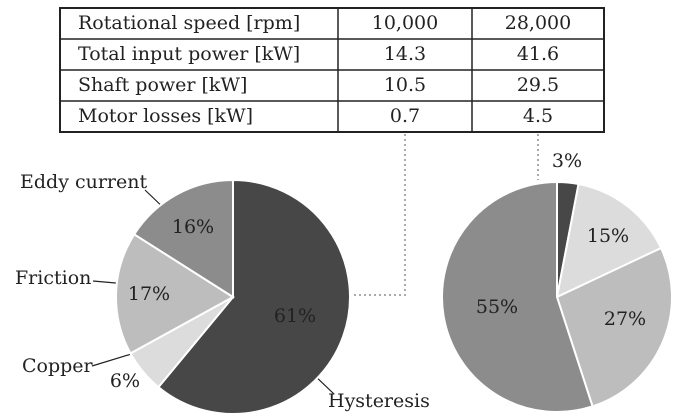  What do you see at coordinates (189, 54) in the screenshot?
I see `table-cell: Total input power [kW]` at bounding box center [189, 54].